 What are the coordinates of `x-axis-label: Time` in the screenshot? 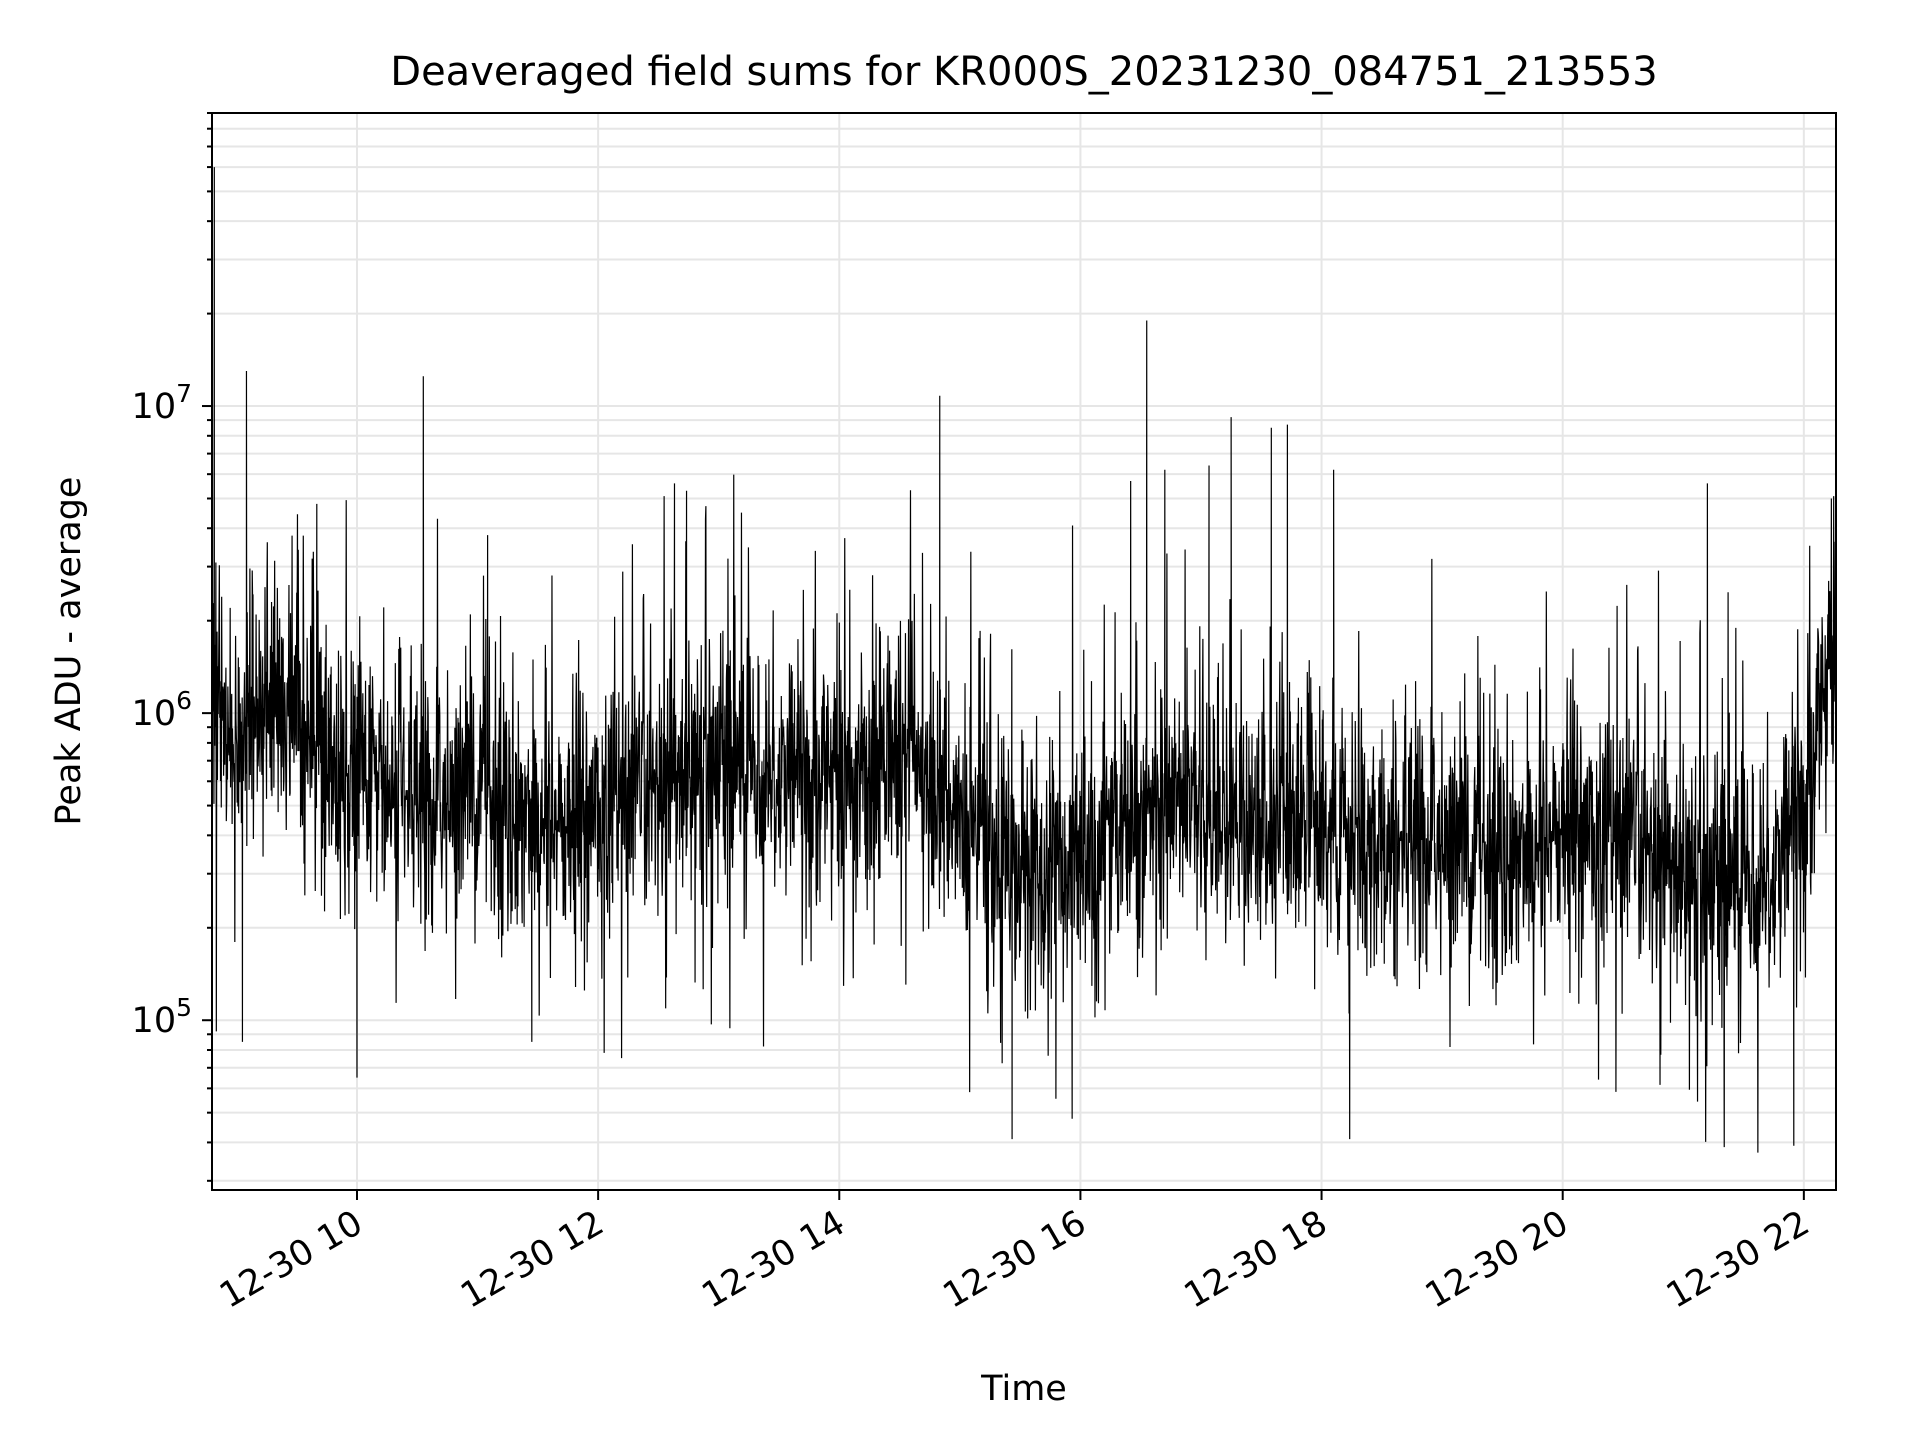 It's located at (1023, 1389).